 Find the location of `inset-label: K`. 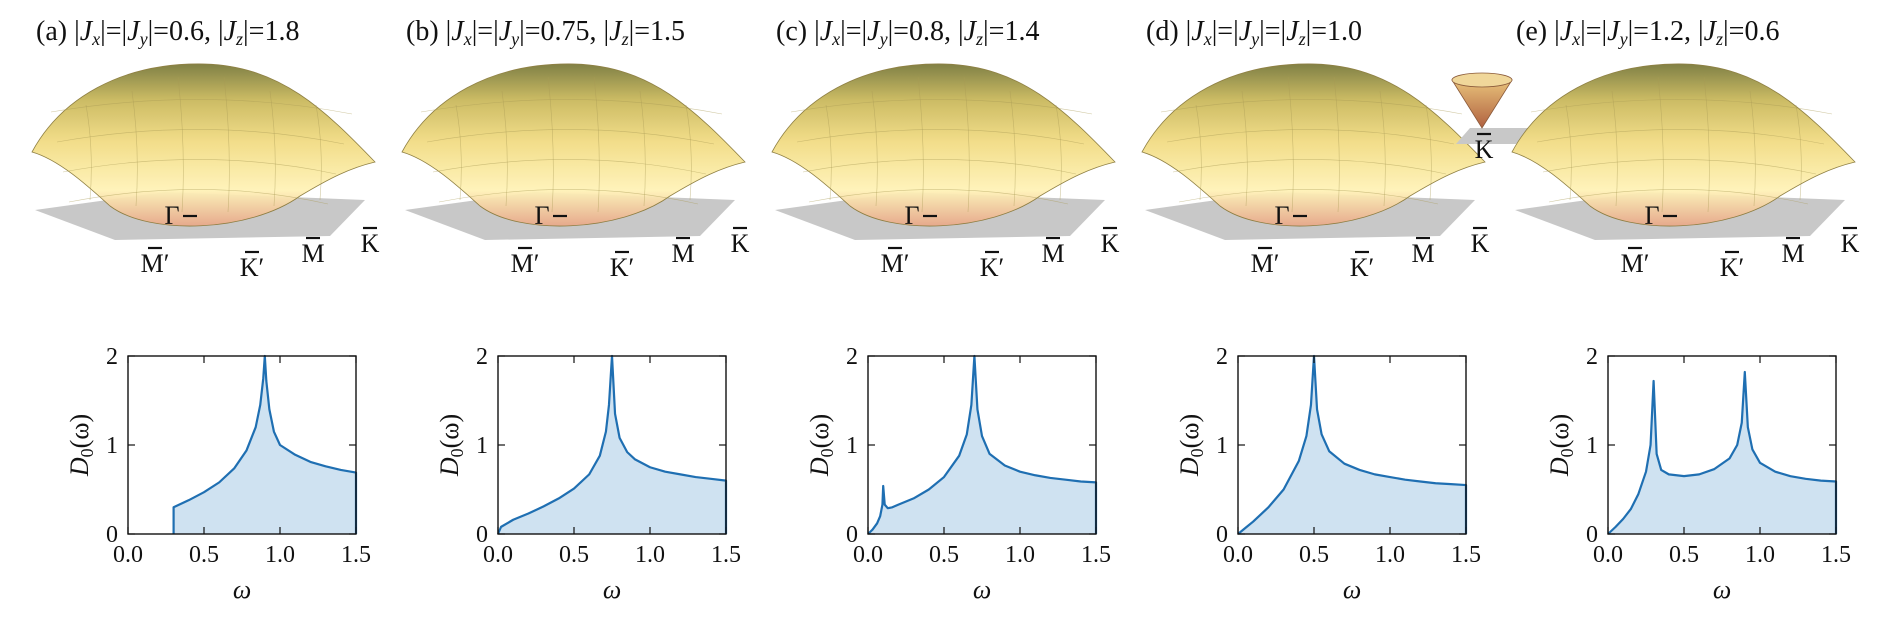

inset-label: K is located at coordinates (1484, 149).